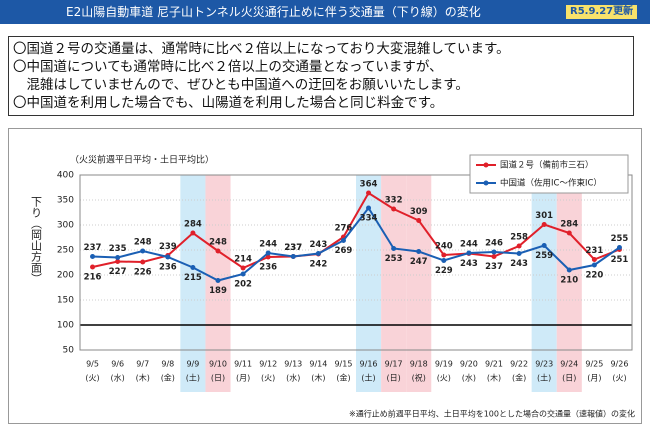 This screenshot has width=650, height=433. I want to click on side-label: 下り（岡山方面）, so click(36, 240).